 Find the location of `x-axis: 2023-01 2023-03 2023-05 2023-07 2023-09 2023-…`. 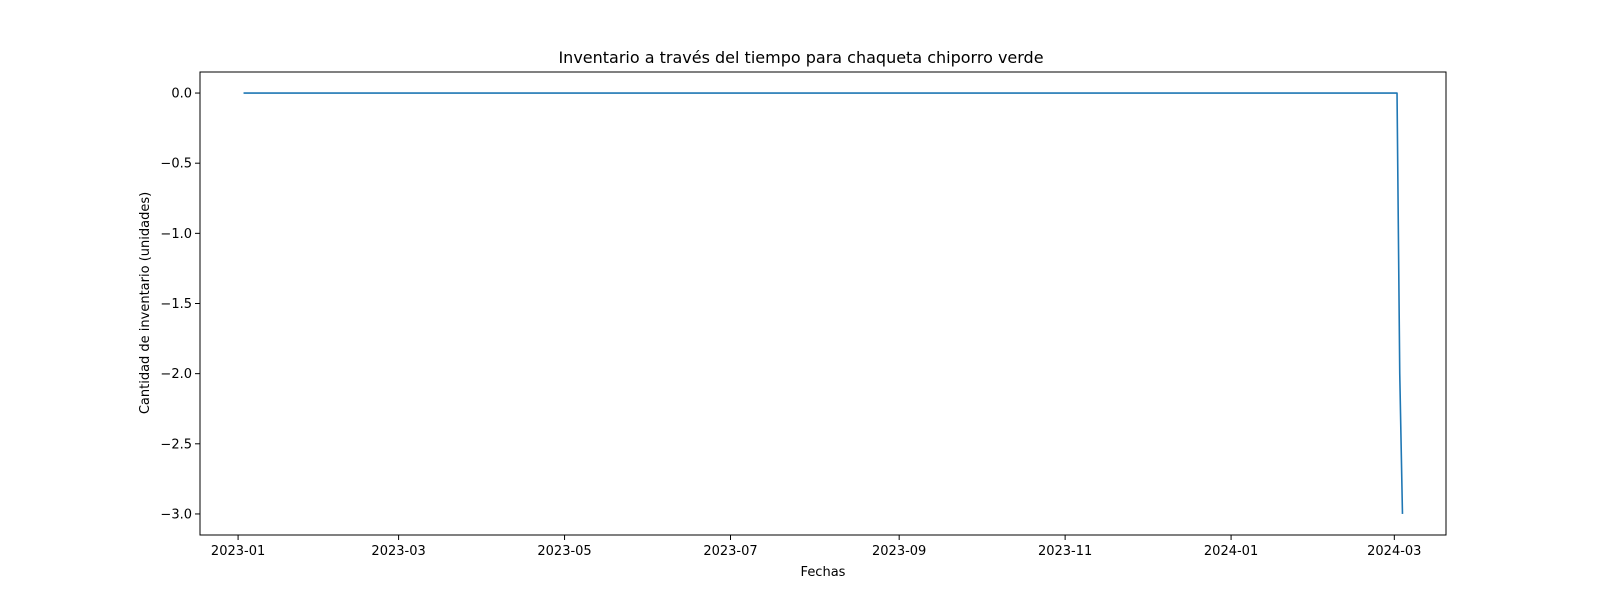

x-axis: 2023-01 2023-03 2023-05 2023-07 2023-09 2023-… is located at coordinates (816, 547).